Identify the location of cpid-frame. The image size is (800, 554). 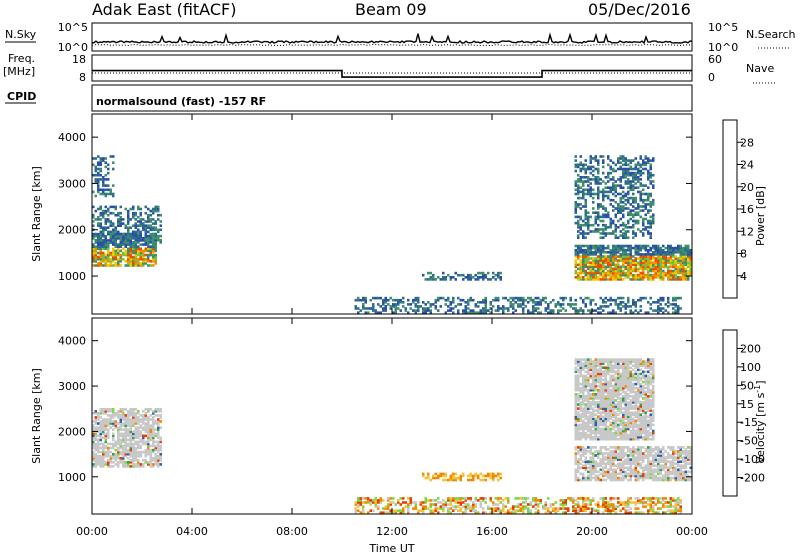
(392, 98).